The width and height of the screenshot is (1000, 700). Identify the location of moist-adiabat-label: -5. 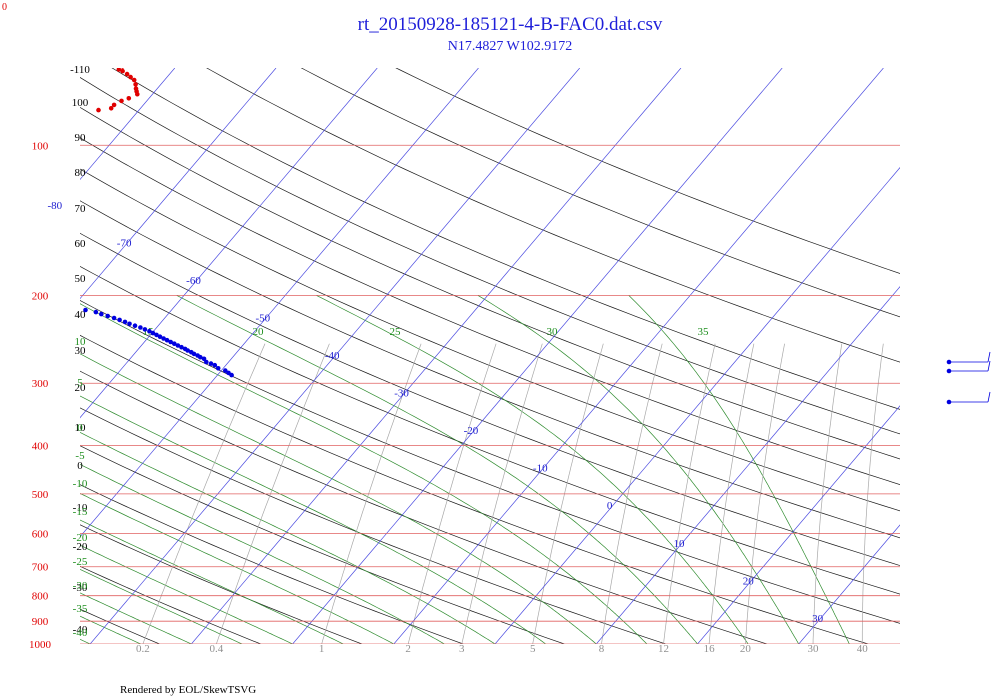
(80, 456).